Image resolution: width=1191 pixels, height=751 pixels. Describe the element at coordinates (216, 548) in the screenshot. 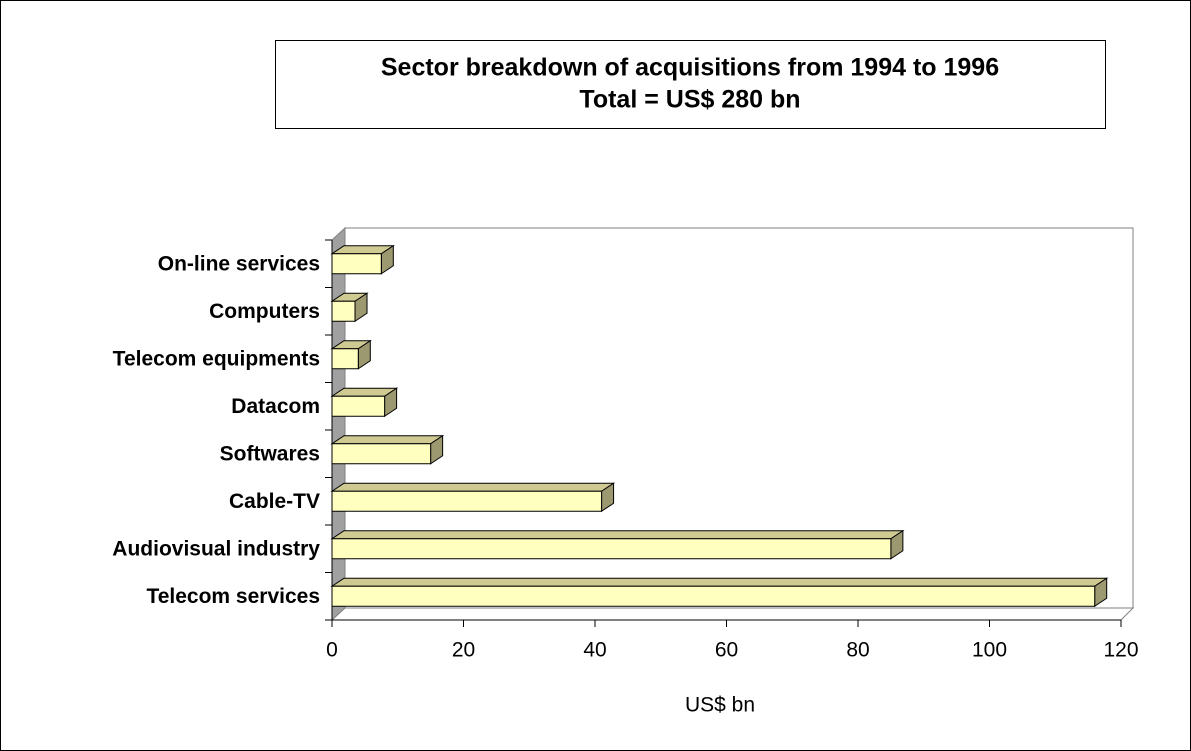

I see `y-tick-label: Audiovisual industry` at that location.